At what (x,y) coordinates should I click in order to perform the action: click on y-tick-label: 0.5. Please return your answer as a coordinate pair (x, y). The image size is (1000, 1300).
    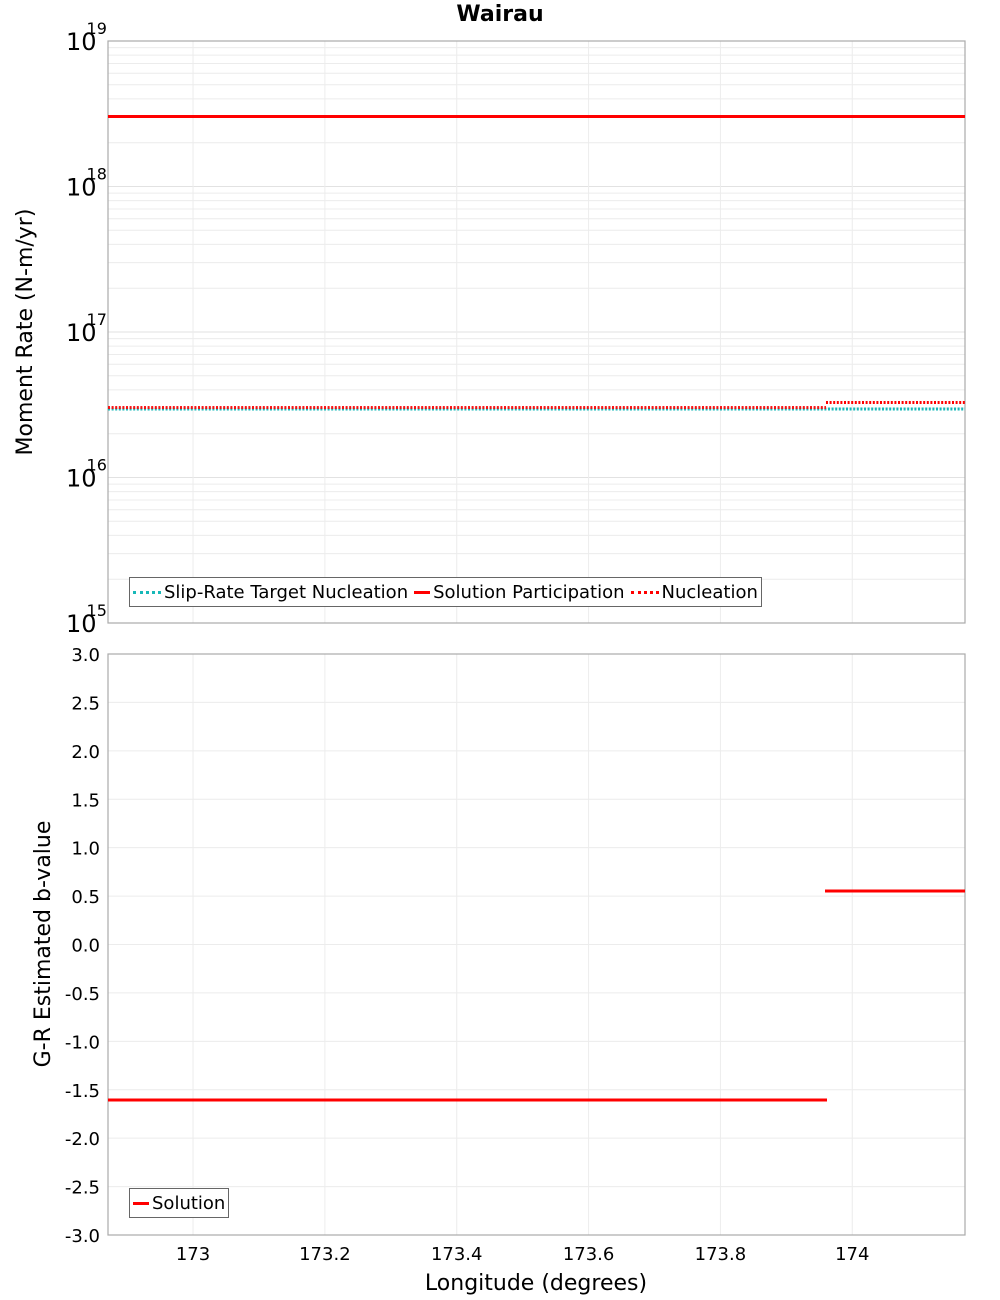
    Looking at the image, I should click on (85, 897).